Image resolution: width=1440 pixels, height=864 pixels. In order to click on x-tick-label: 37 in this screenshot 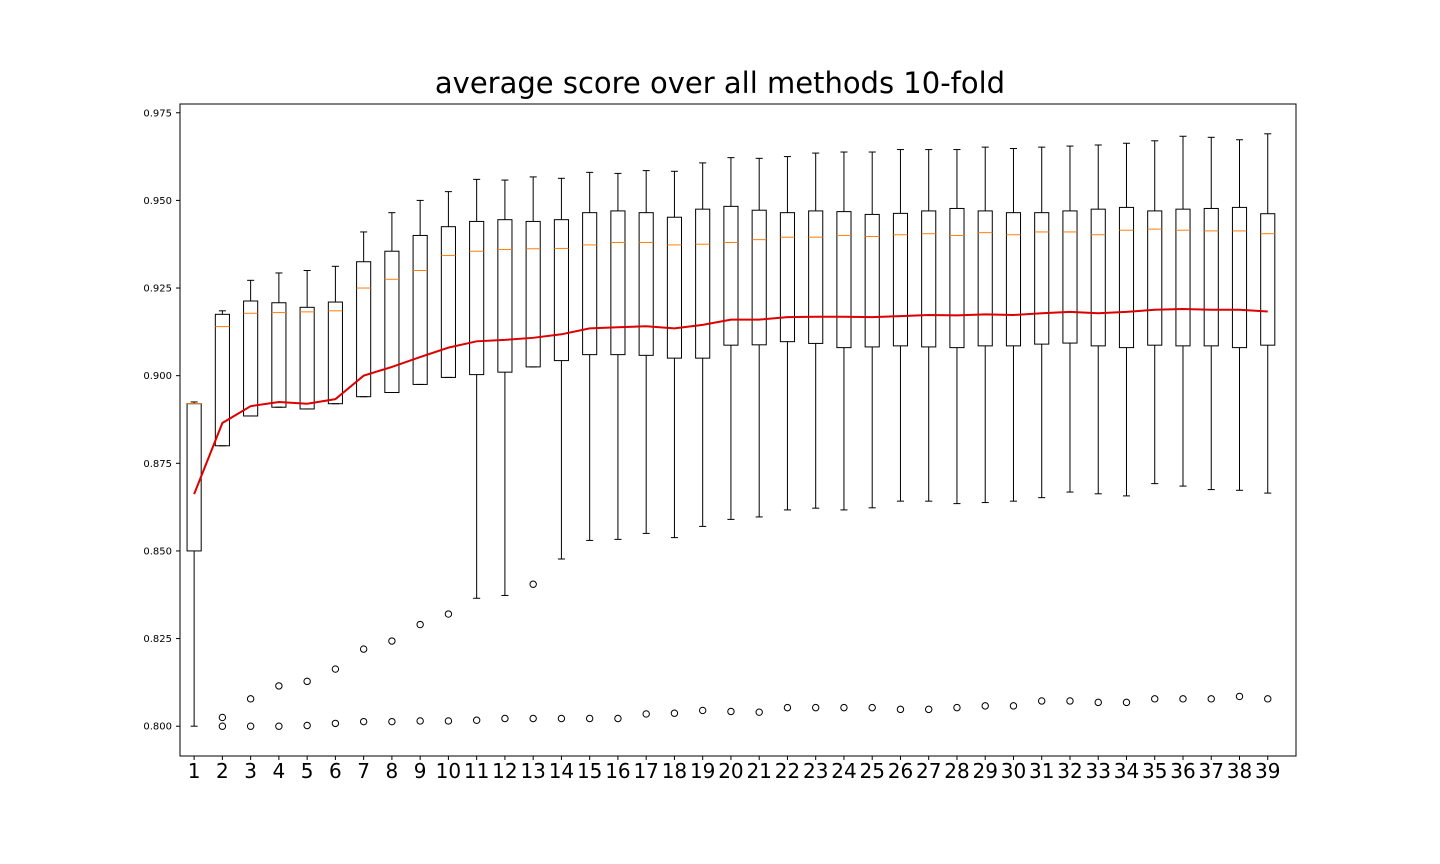, I will do `click(1211, 771)`.